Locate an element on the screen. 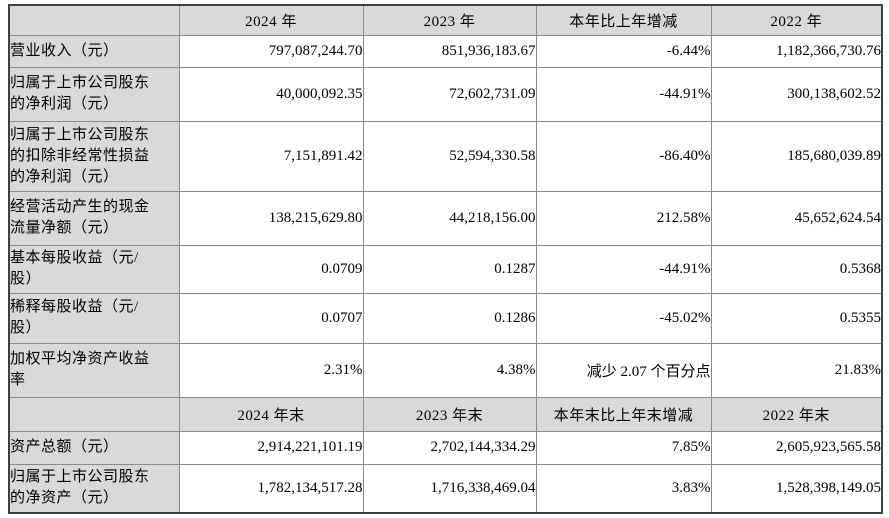 The width and height of the screenshot is (889, 518). header-col-2024-end: 2024 年末 is located at coordinates (271, 414).